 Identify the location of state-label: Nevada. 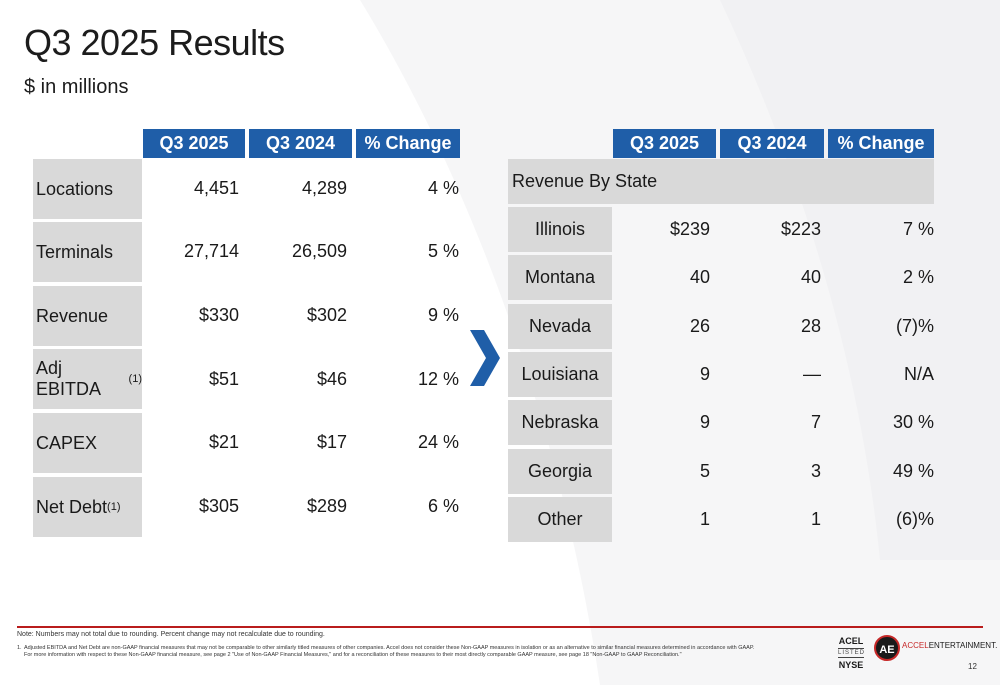
(560, 326).